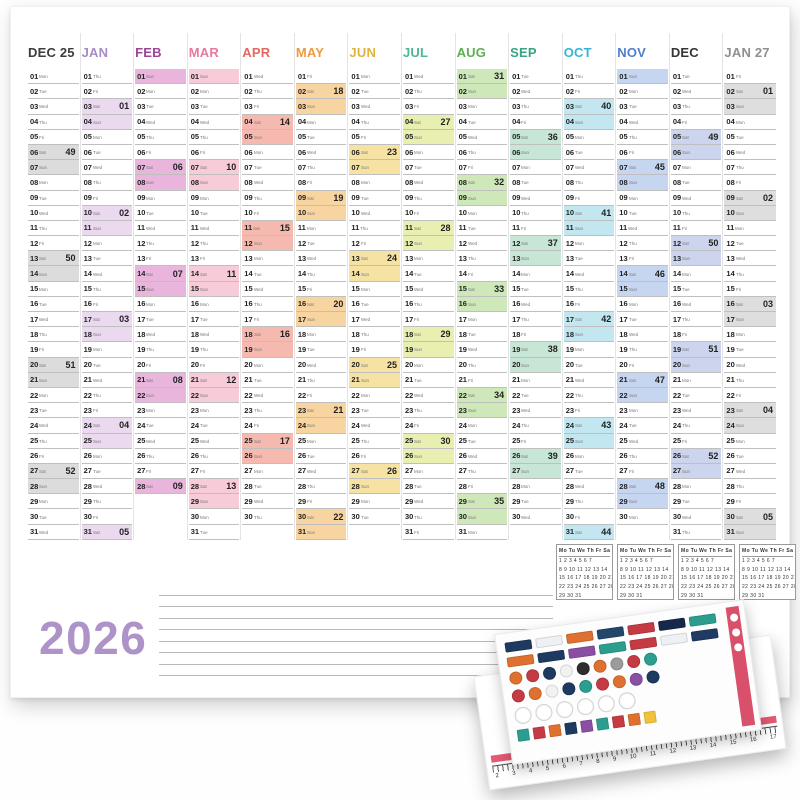  What do you see at coordinates (338, 410) in the screenshot?
I see `week-number: 21` at bounding box center [338, 410].